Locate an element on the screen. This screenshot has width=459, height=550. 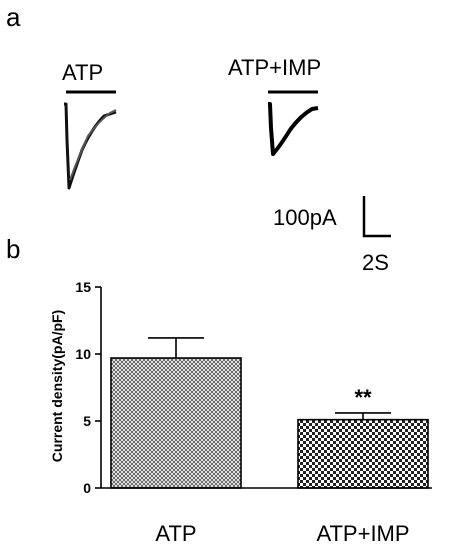
y-axis-title: Current density(pA/pF) is located at coordinates (57, 386).